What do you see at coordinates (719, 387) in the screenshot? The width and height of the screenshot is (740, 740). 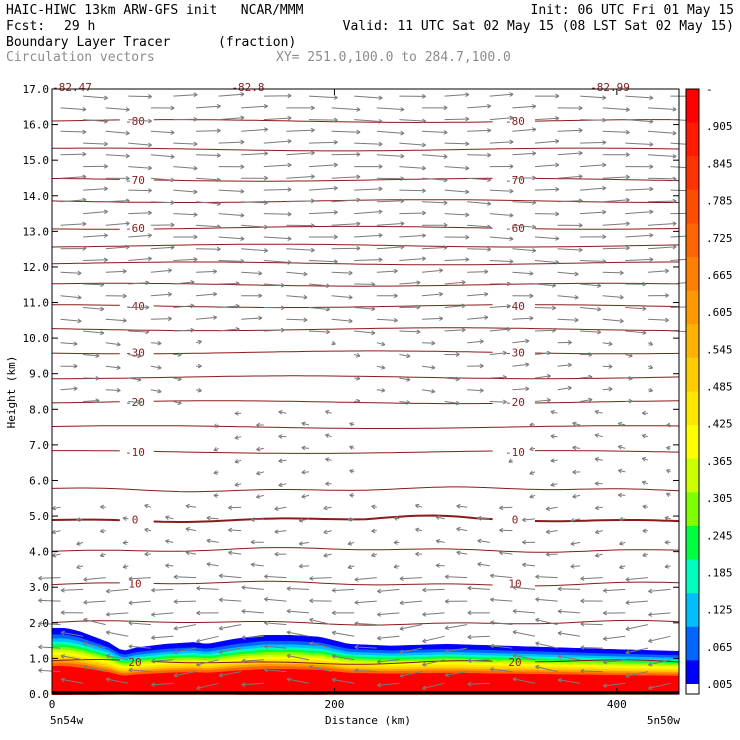 I see `colorbar-label: .485` at bounding box center [719, 387].